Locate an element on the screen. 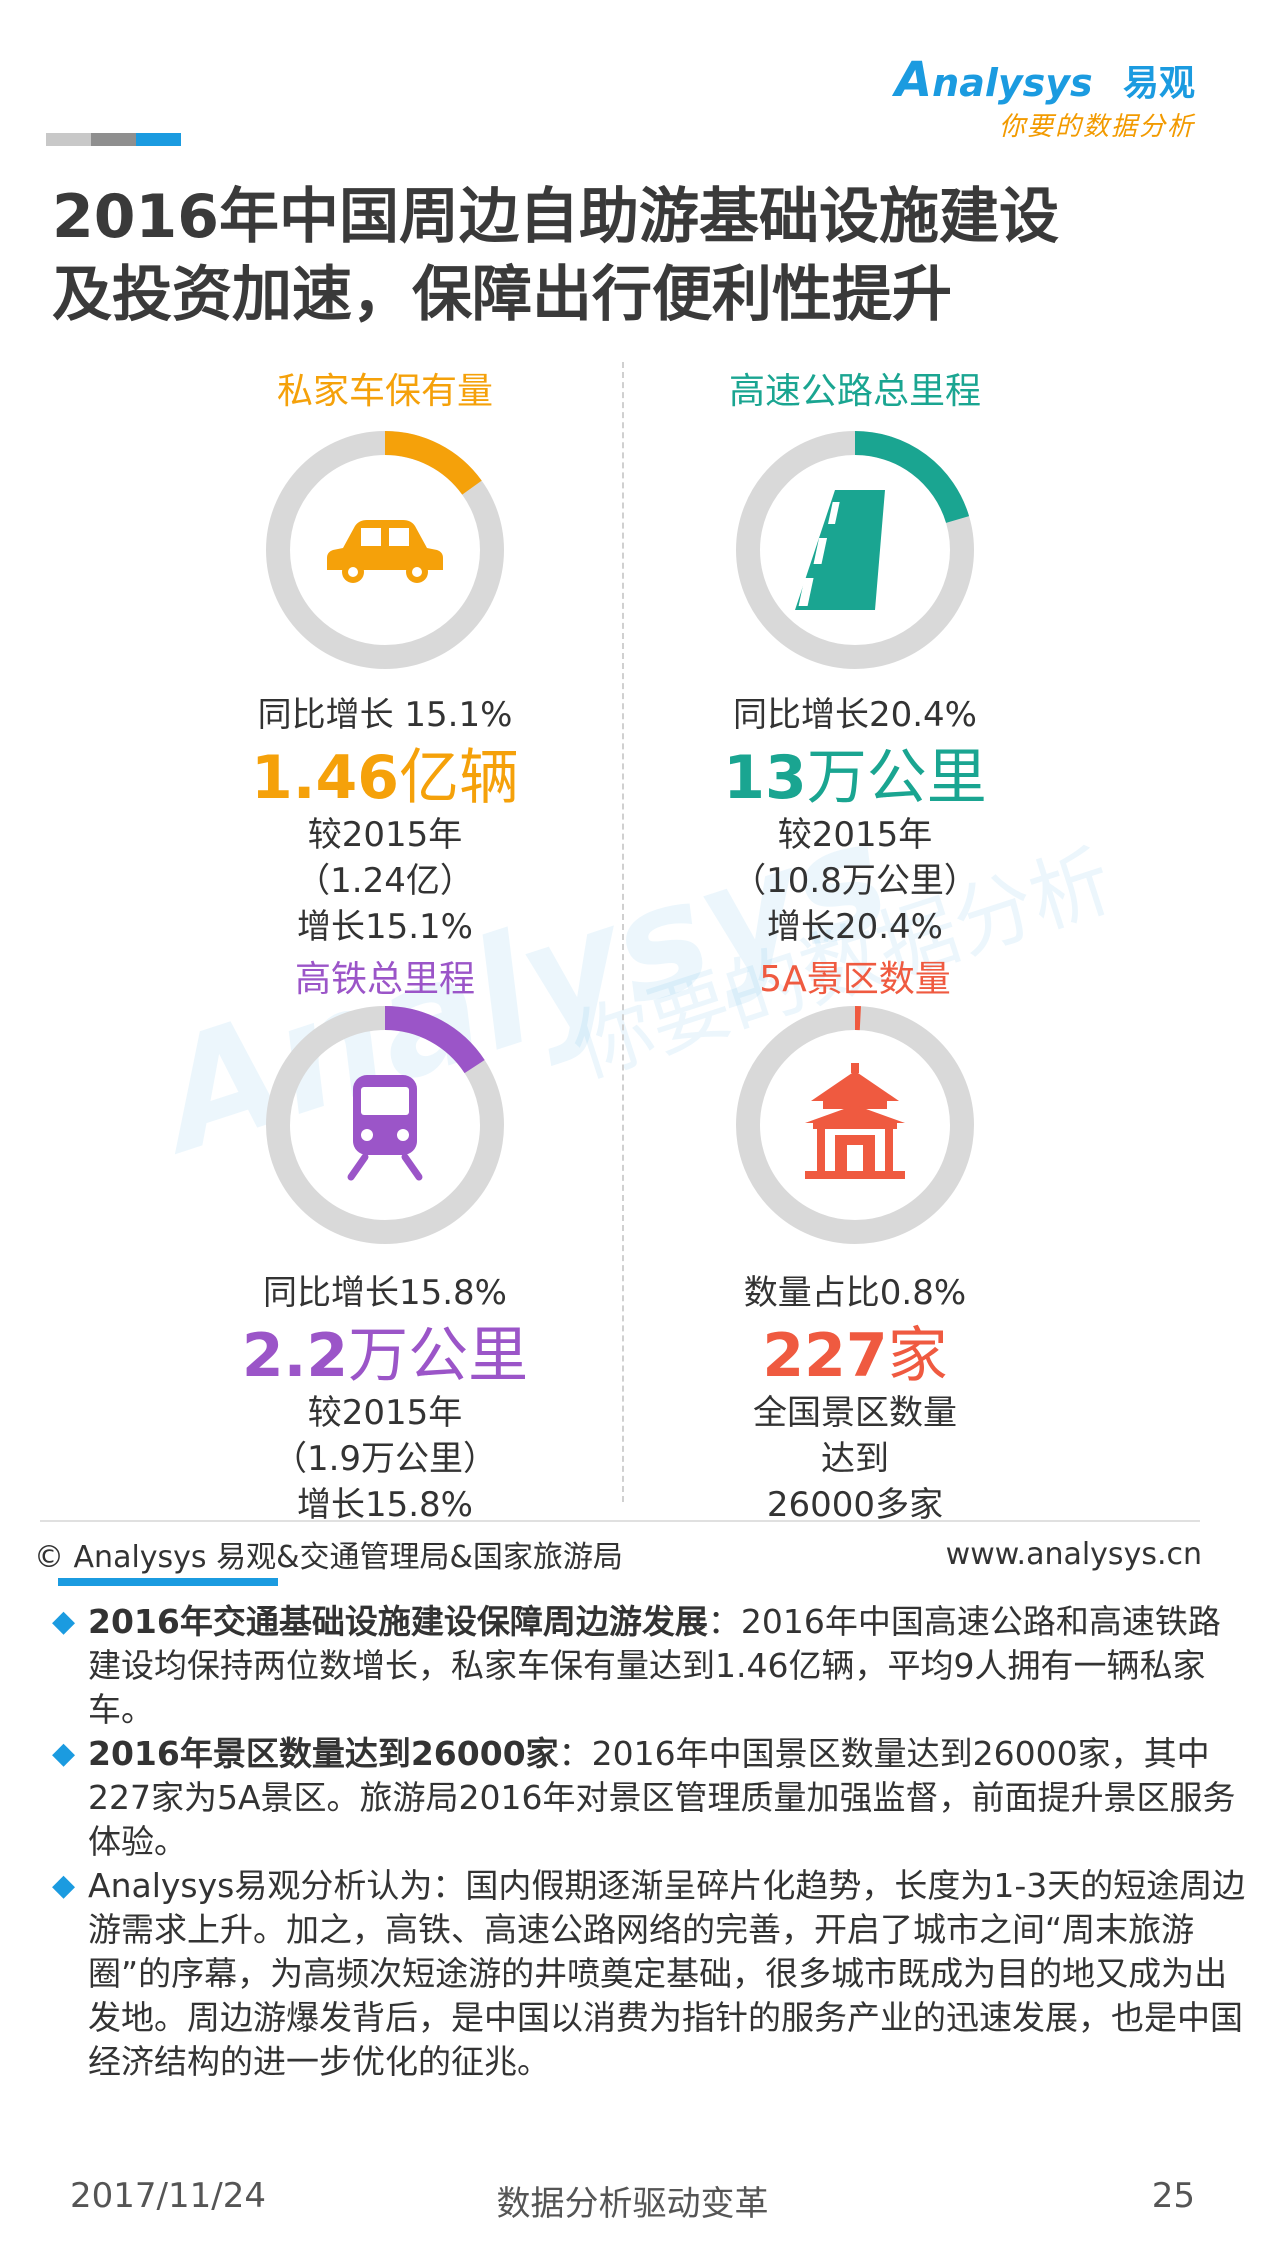 The height and width of the screenshot is (2249, 1265). source-accent-bar is located at coordinates (168, 1582).